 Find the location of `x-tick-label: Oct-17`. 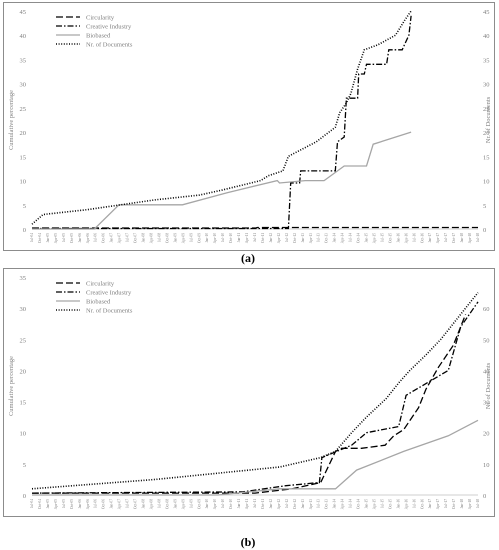

x-tick-label: Oct-17 is located at coordinates (454, 238).